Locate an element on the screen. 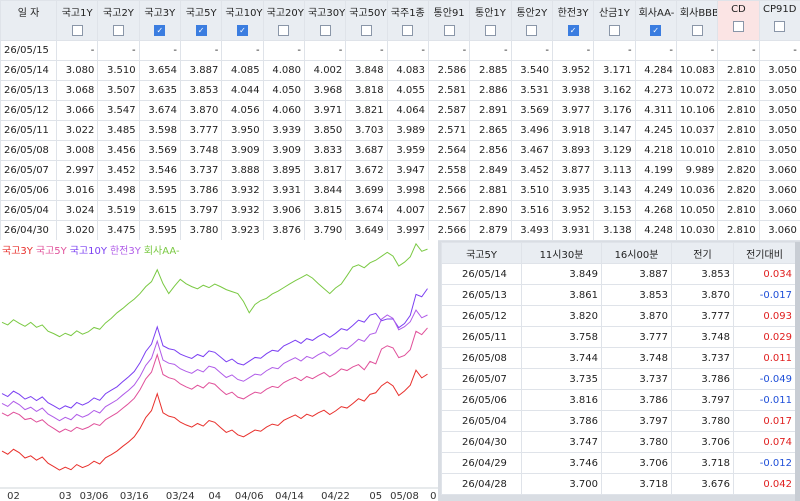  rate-cell: 3.748 is located at coordinates (201, 150).